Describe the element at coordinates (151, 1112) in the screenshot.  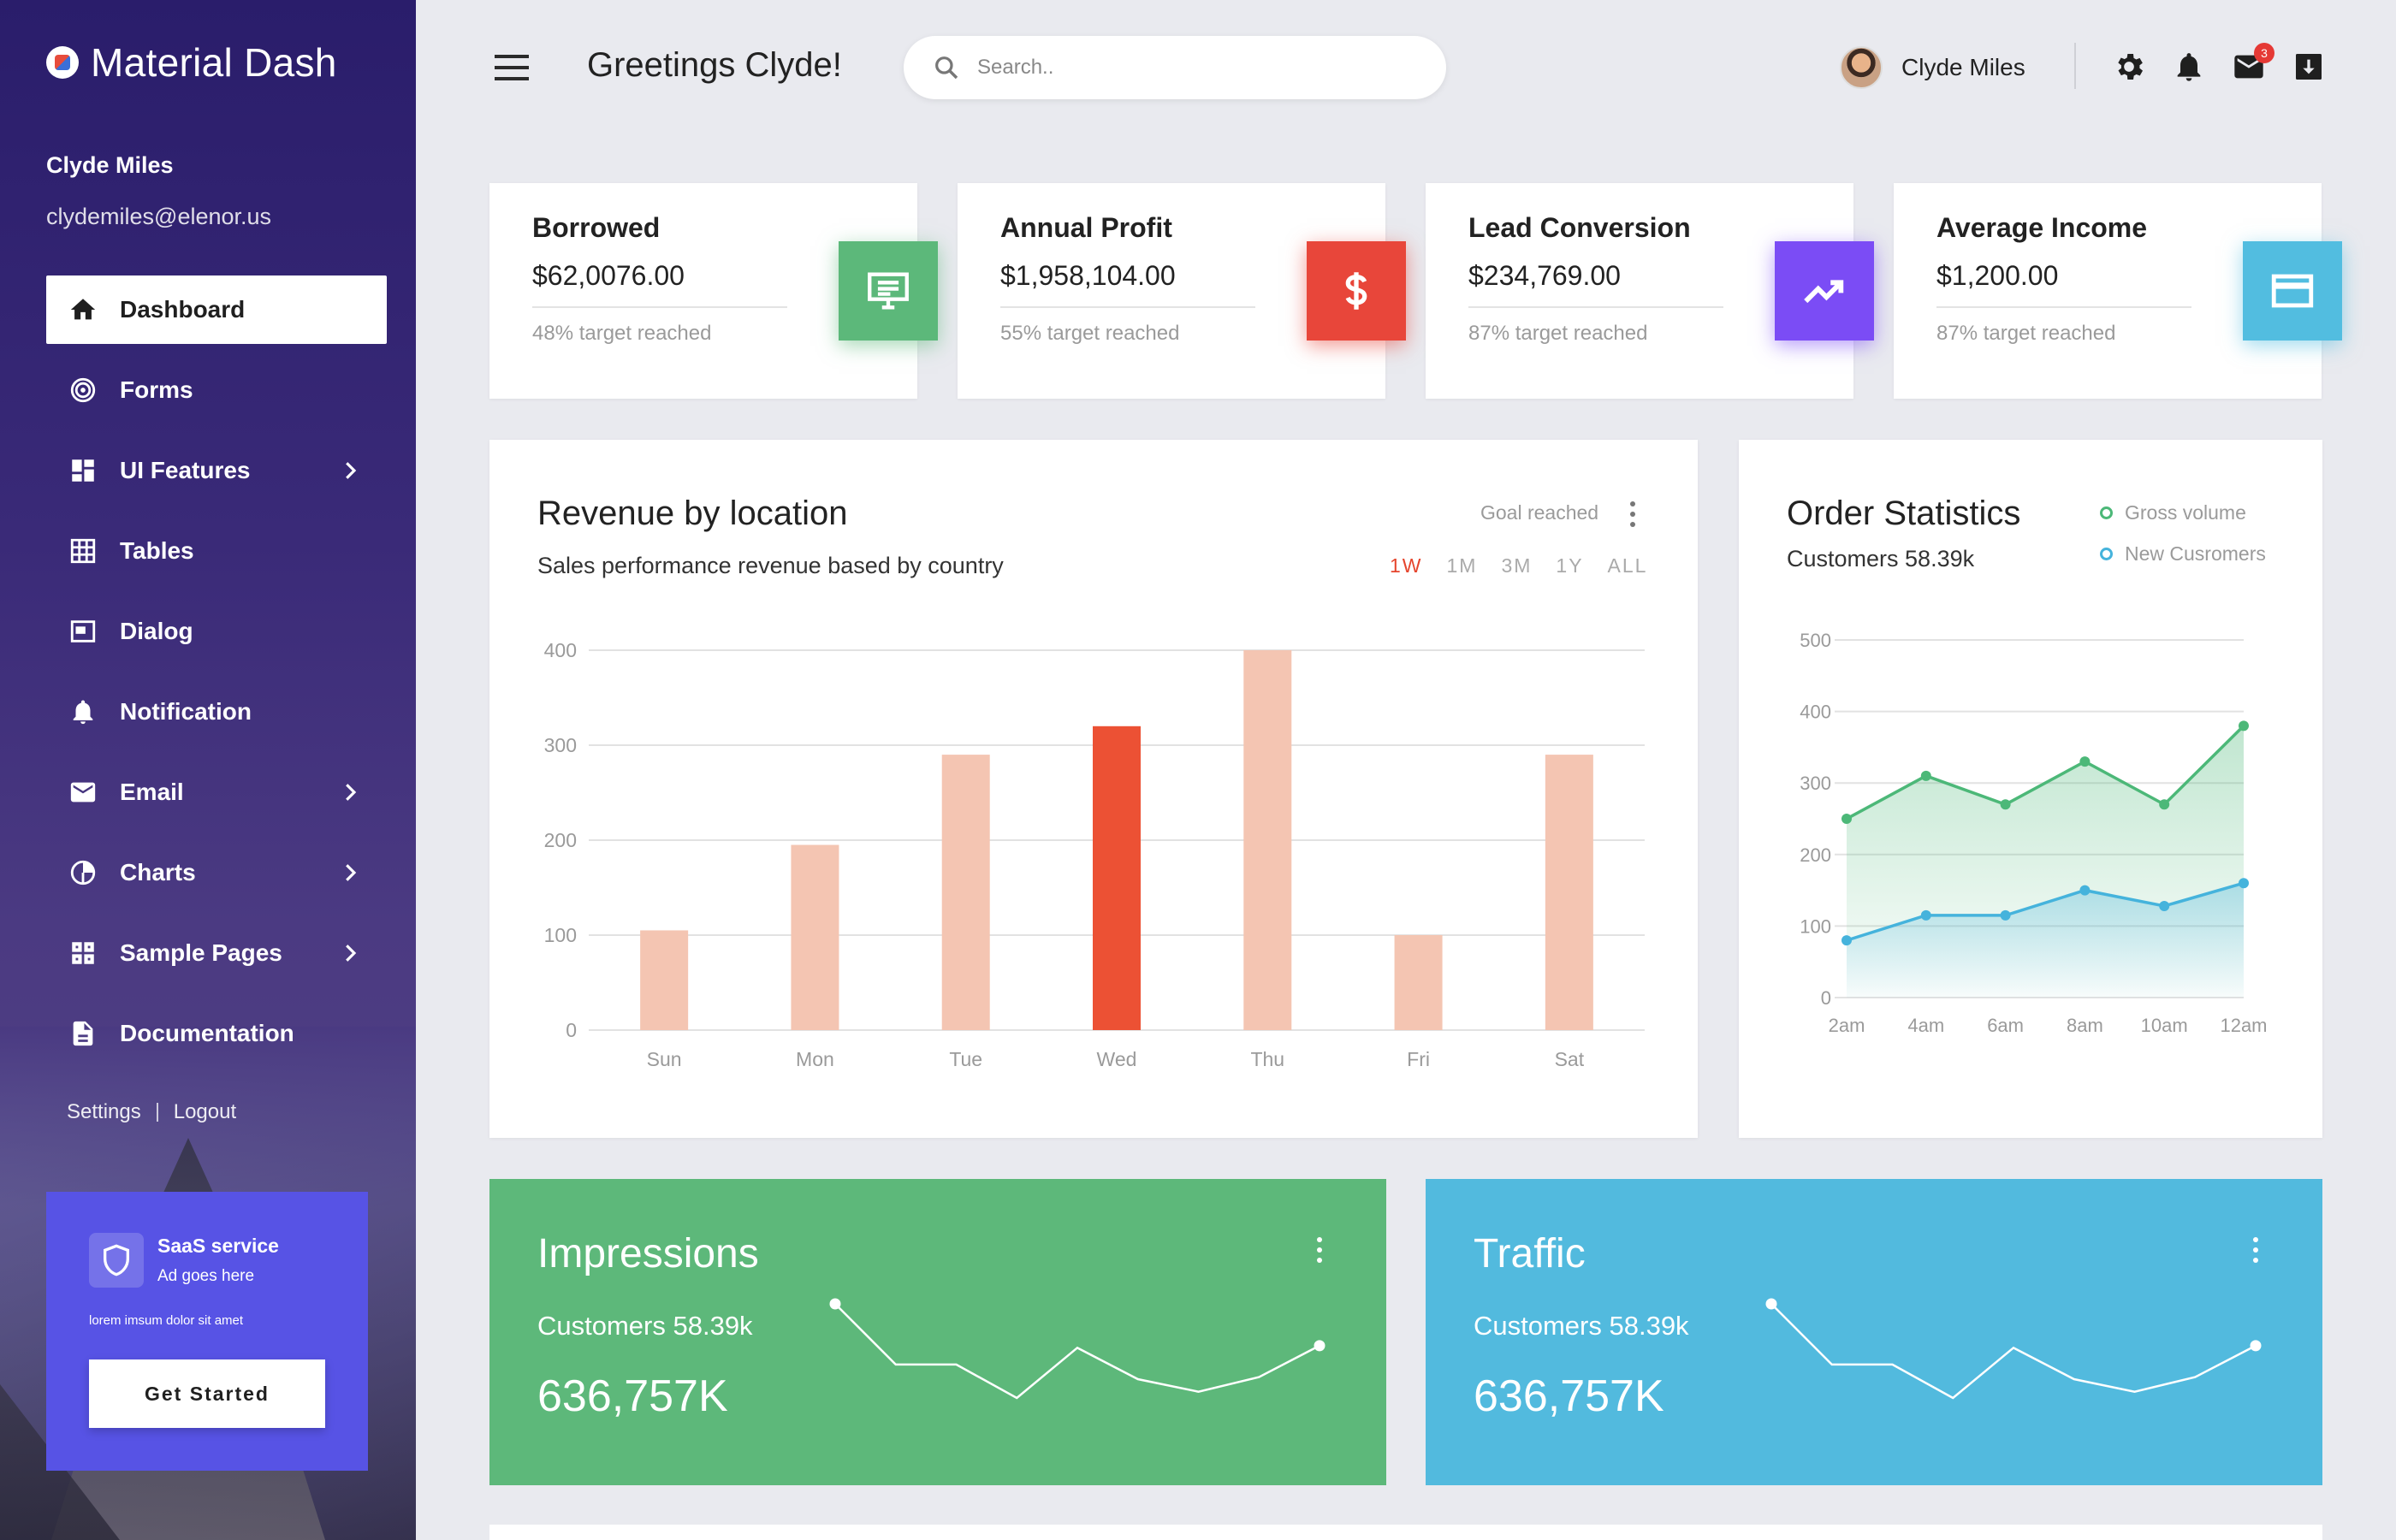
I see `sidebar-footer-links: Settings Logout` at that location.